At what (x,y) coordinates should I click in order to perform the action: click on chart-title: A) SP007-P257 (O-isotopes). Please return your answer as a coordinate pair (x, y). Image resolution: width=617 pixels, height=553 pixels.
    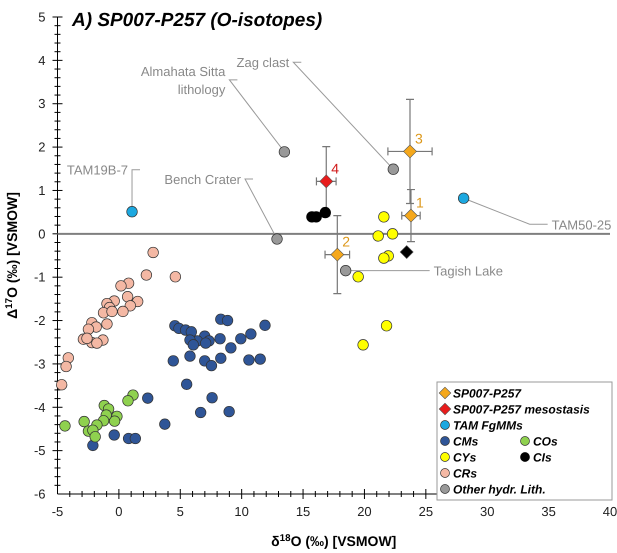
    Looking at the image, I should click on (196, 20).